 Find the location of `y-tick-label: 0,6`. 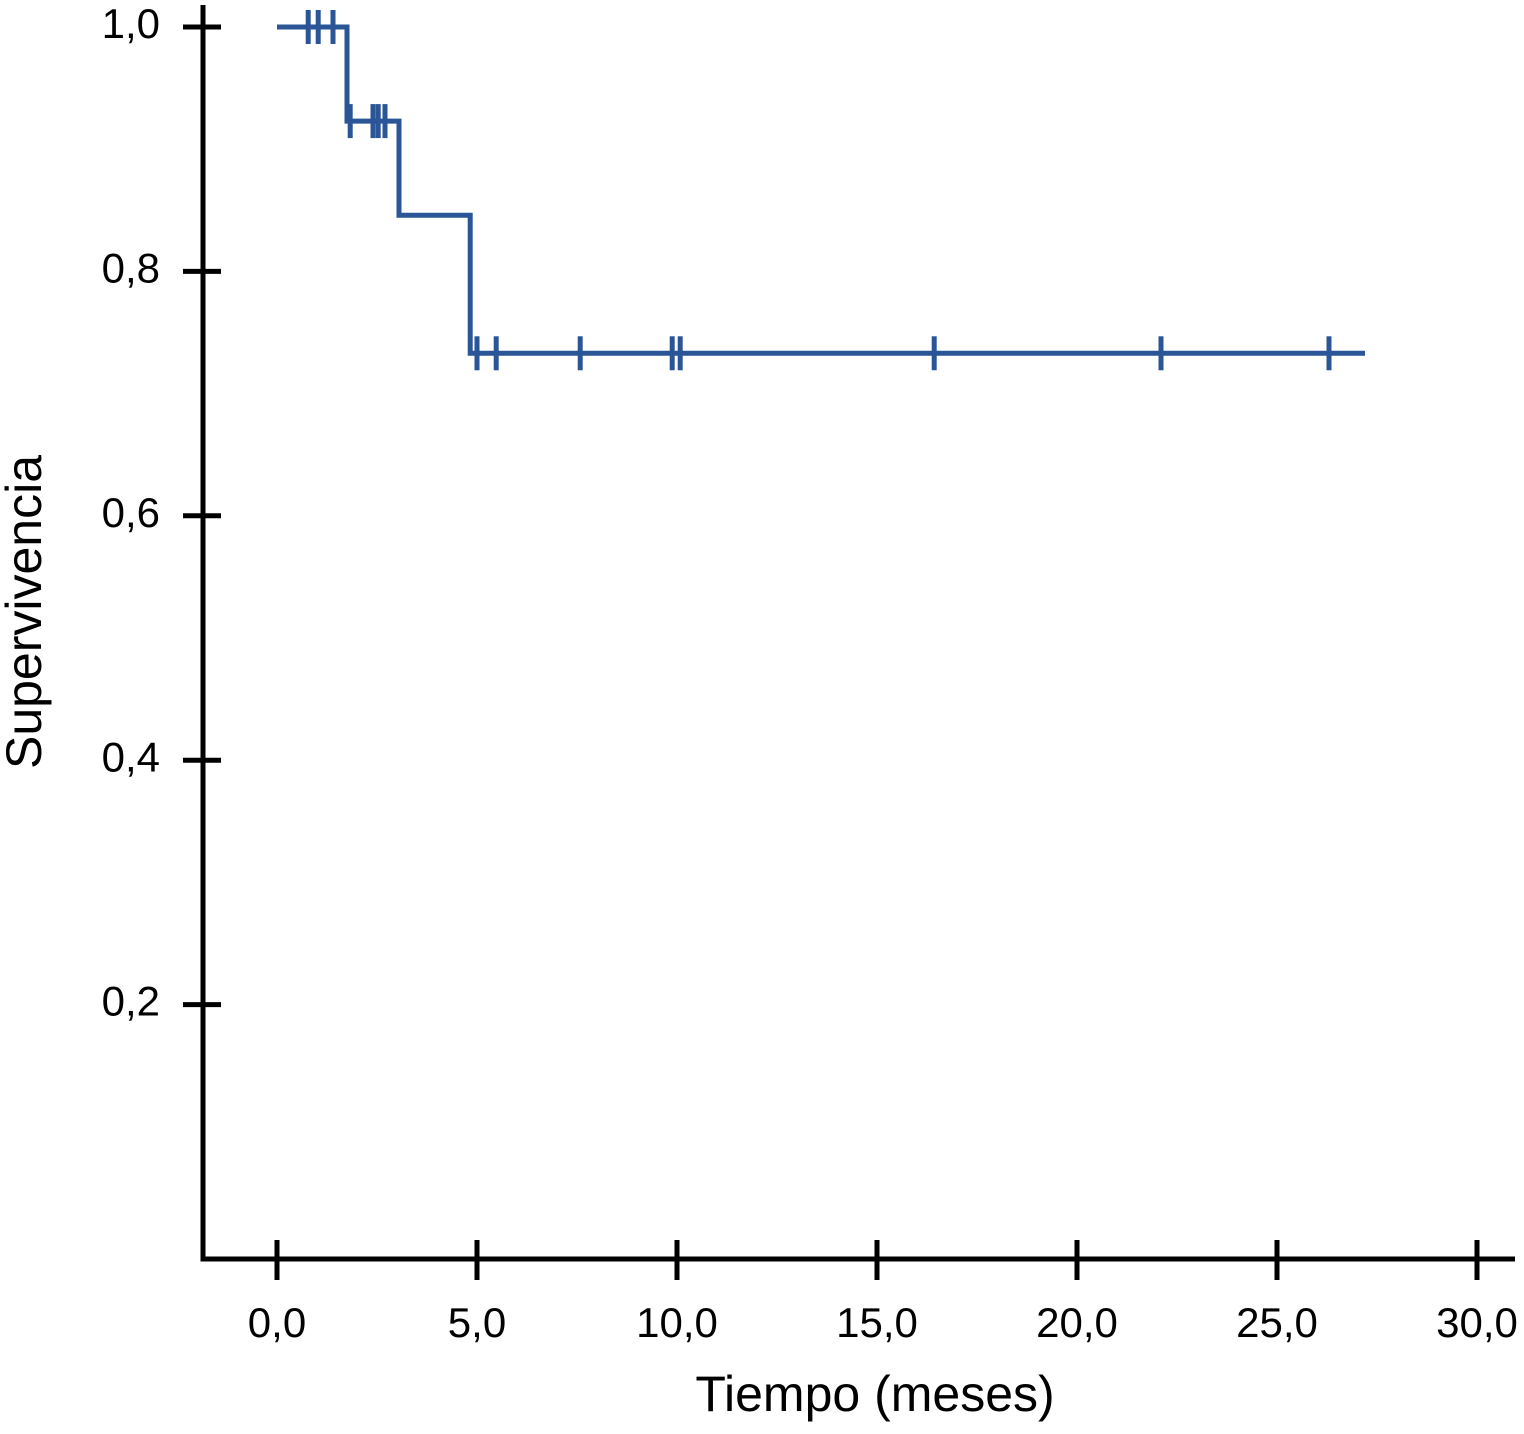

y-tick-label: 0,6 is located at coordinates (131, 512).